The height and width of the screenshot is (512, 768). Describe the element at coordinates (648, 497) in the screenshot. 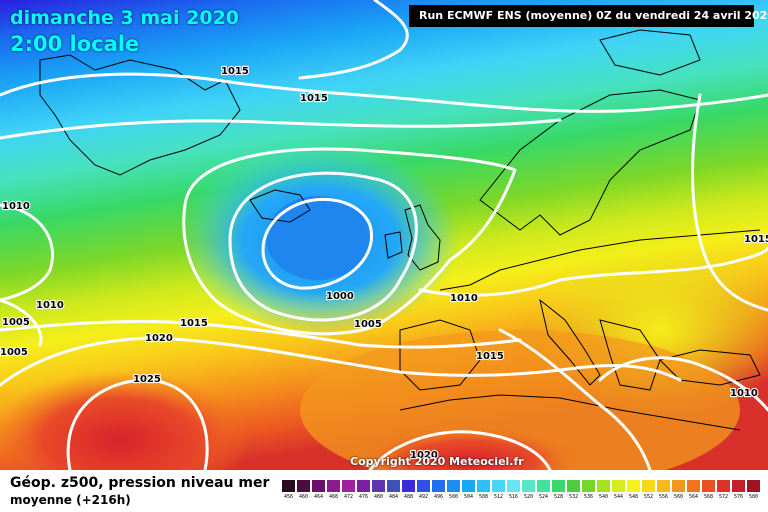

I see `color-scale-label: 552` at that location.